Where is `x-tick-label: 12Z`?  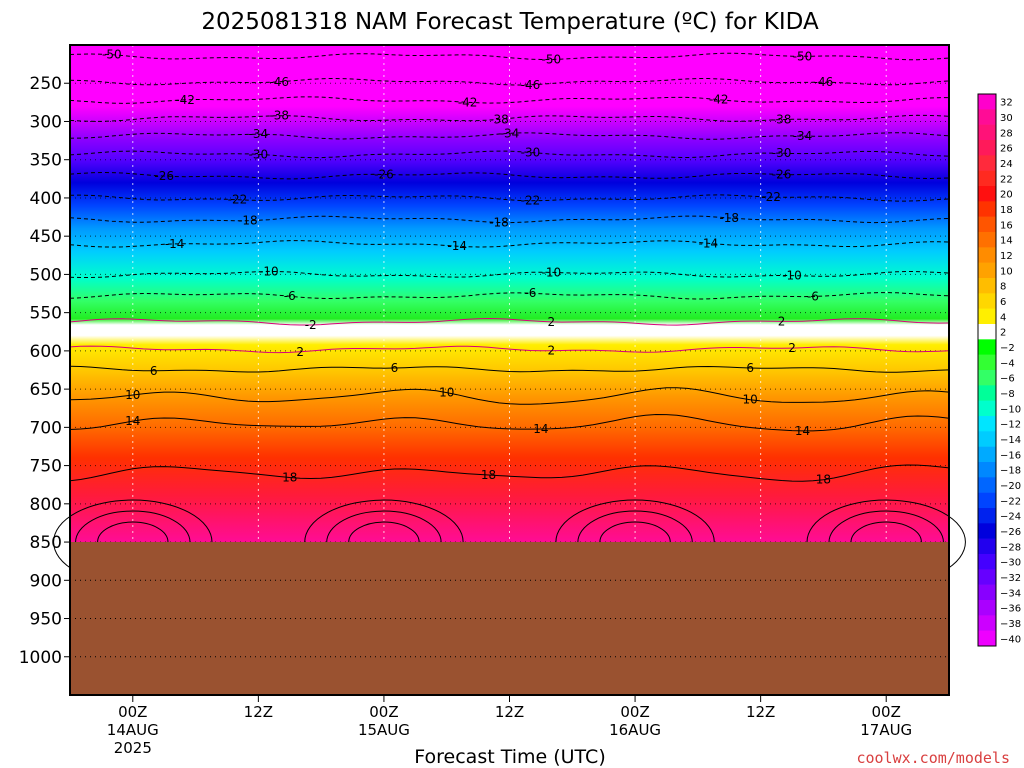 x-tick-label: 12Z is located at coordinates (258, 712).